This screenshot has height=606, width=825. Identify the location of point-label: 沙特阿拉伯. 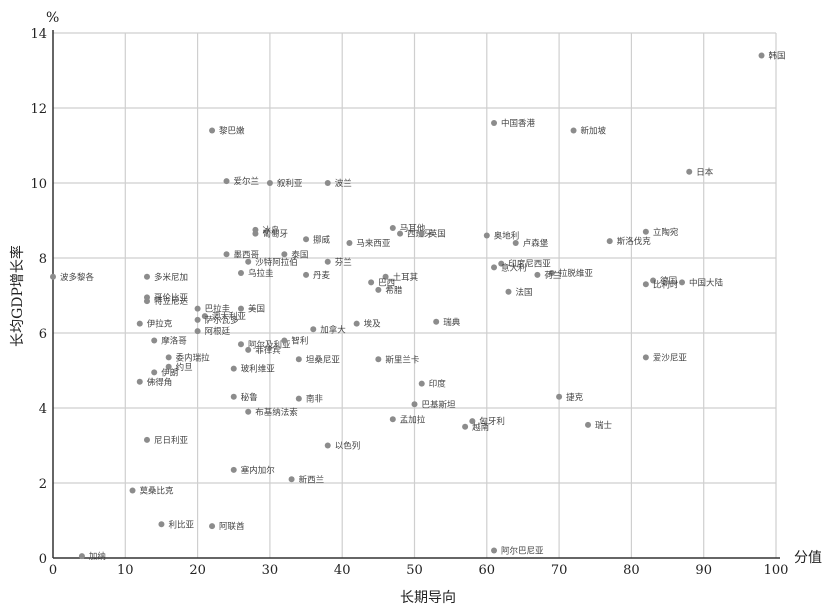
(276, 262).